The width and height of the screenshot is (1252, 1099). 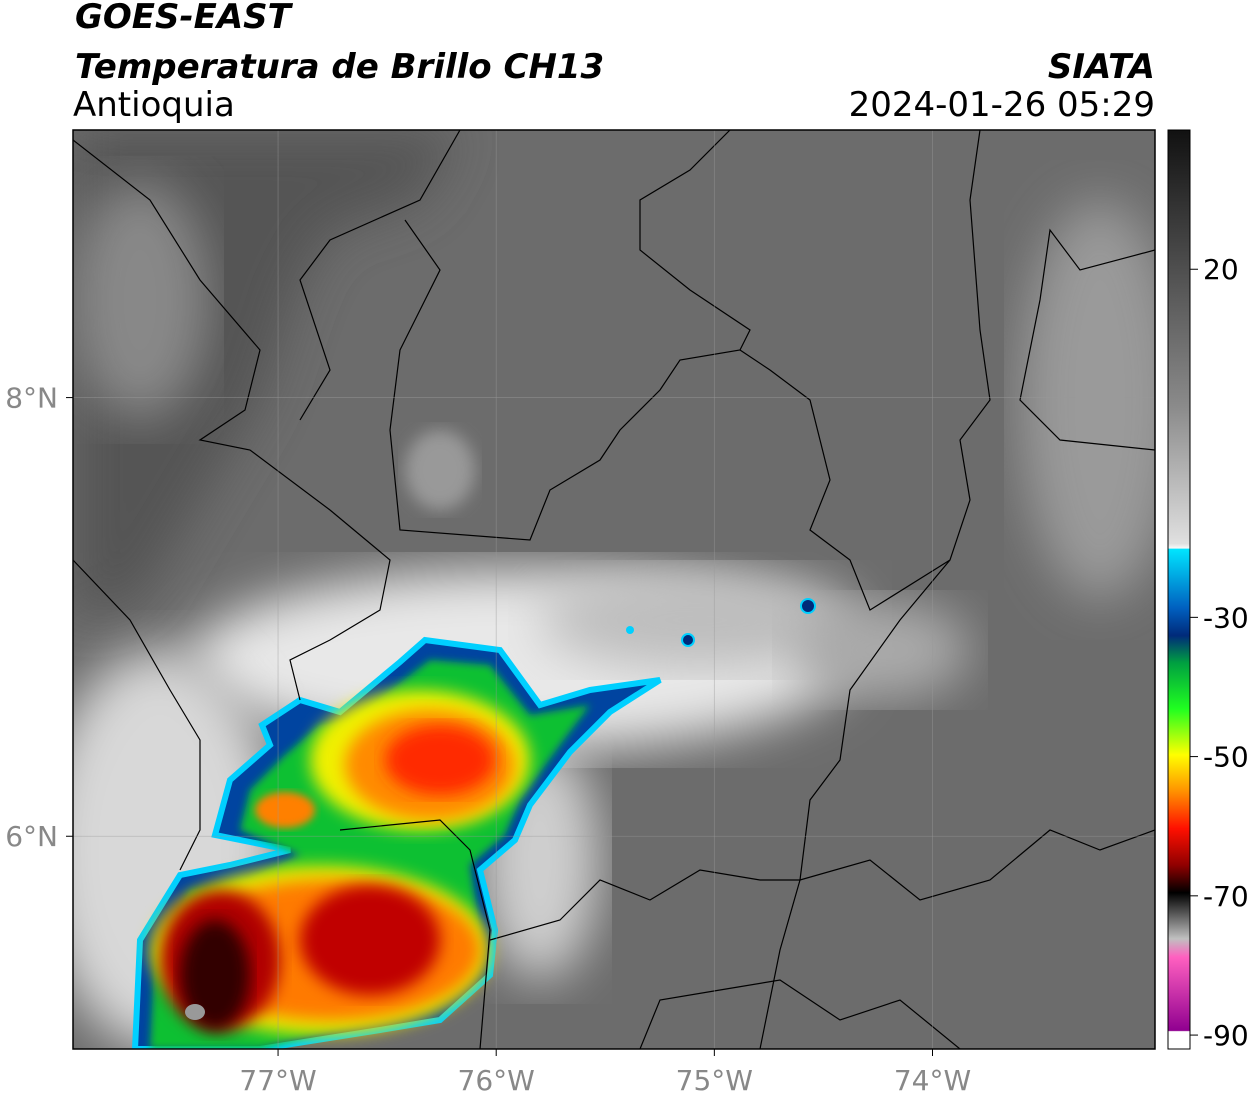 What do you see at coordinates (496, 1080) in the screenshot?
I see `x-tick-label: 76°W` at bounding box center [496, 1080].